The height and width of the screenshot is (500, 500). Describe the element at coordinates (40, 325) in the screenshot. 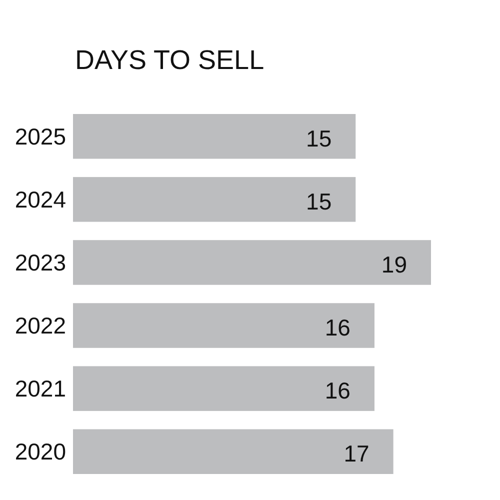

I see `y-tick-label: 2022` at that location.